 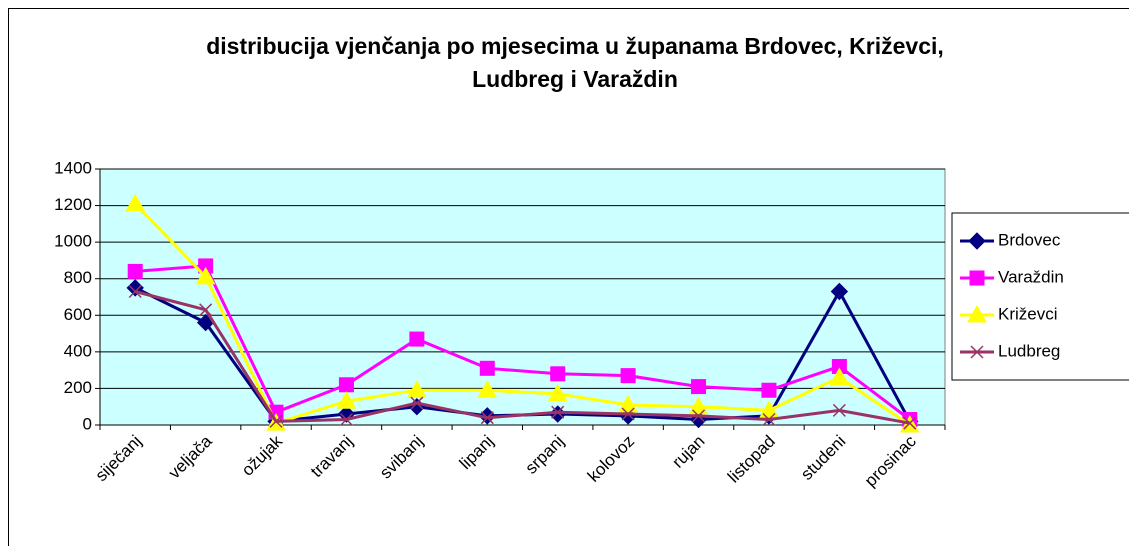 I want to click on y-tick-label: 1000, so click(x=73, y=241).